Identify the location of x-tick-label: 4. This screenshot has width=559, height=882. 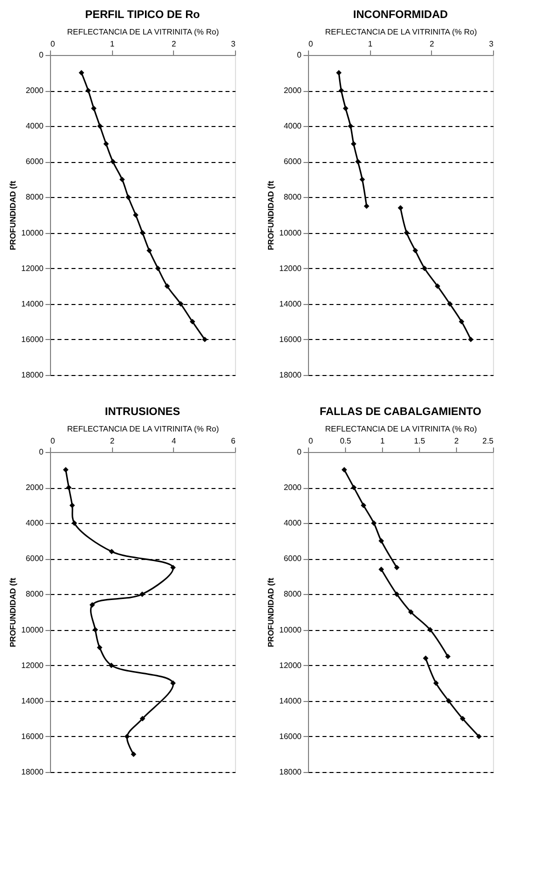
(174, 441).